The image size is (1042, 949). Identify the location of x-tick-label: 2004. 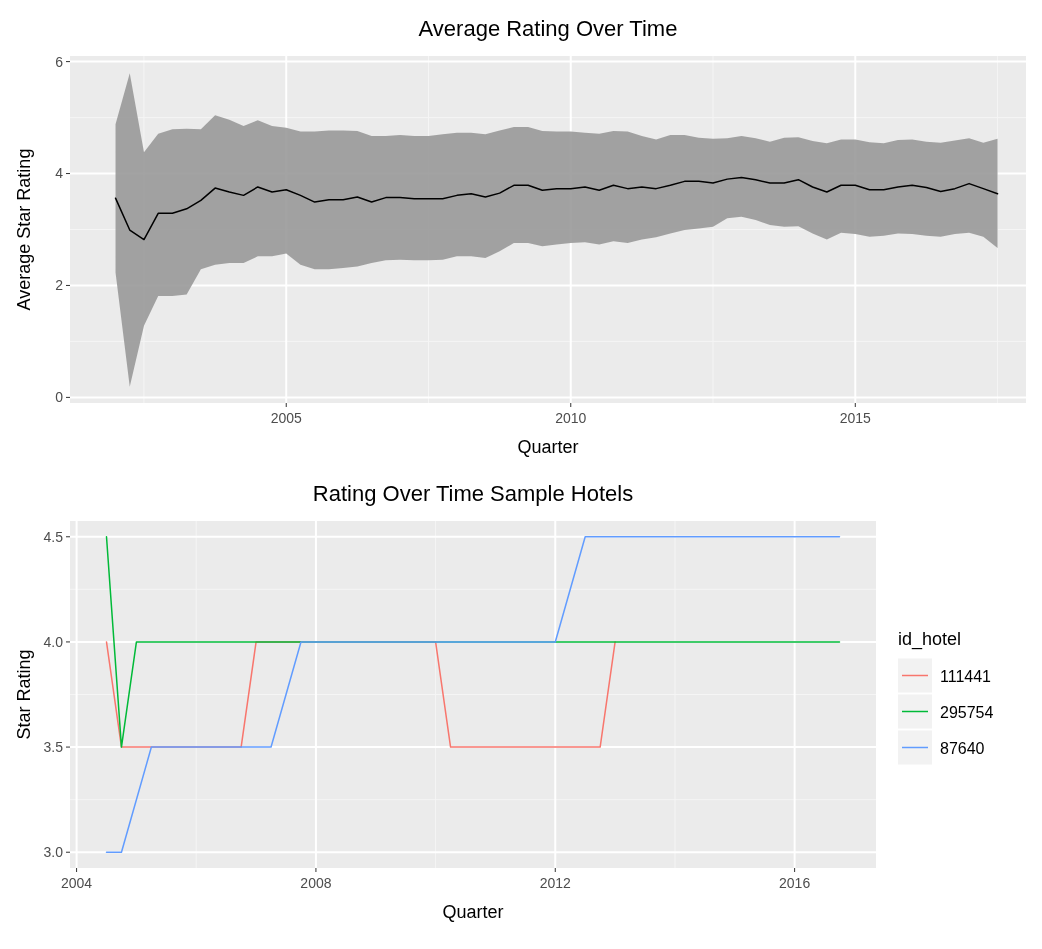
(77, 883).